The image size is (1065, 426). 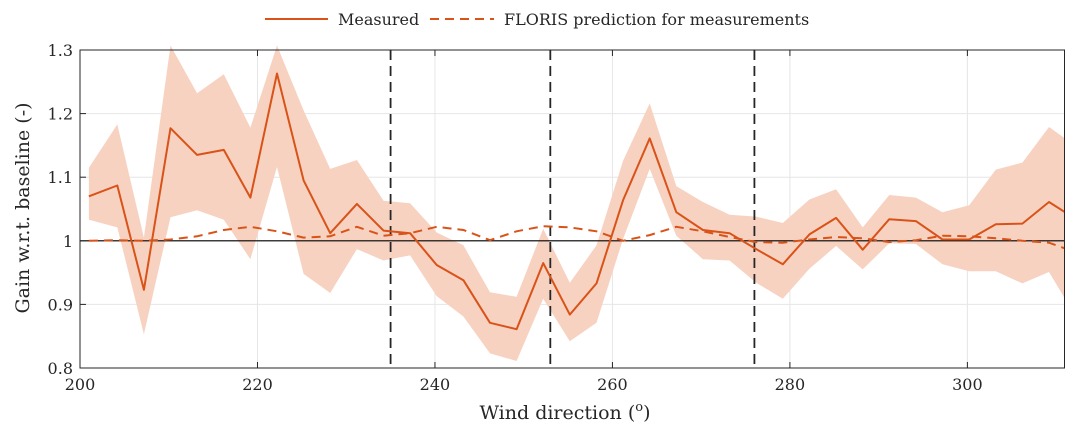 What do you see at coordinates (60, 304) in the screenshot?
I see `y-tick-label: 0.9` at bounding box center [60, 304].